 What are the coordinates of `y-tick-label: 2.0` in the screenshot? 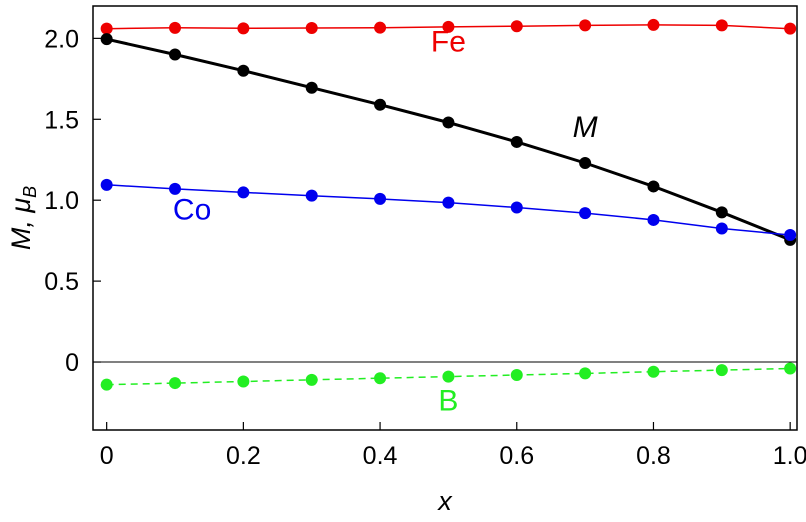 It's located at (61, 39).